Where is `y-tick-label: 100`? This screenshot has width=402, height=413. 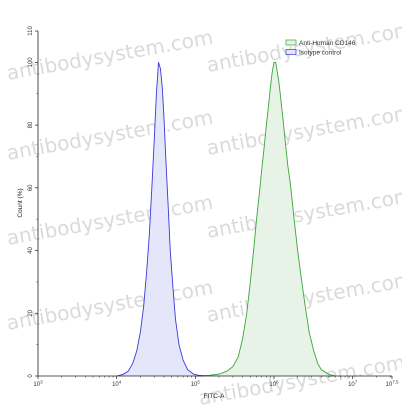
y-tick-label: 100 is located at coordinates (31, 62).